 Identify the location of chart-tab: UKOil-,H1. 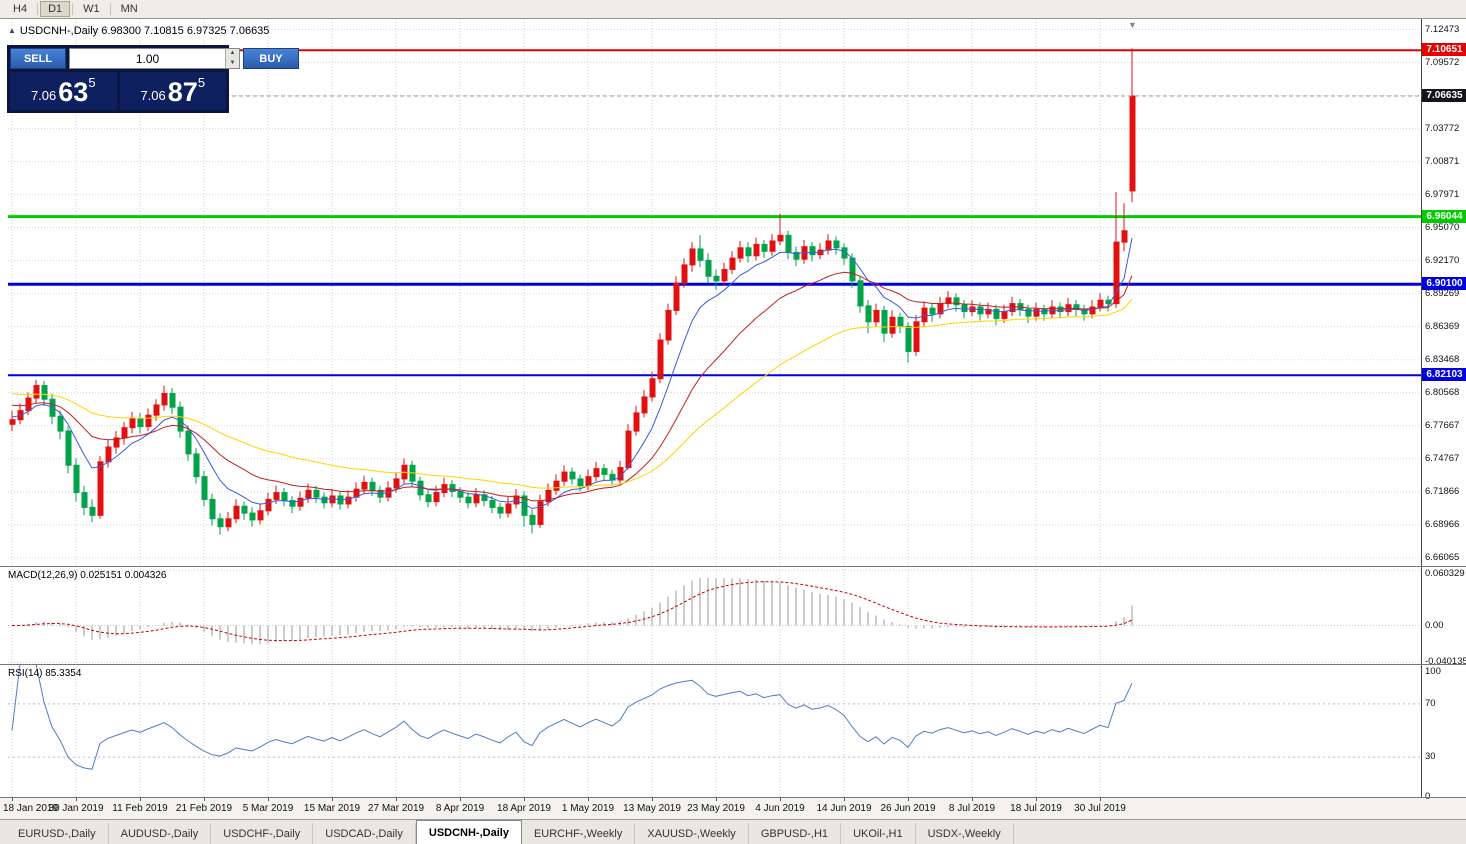
(878, 833).